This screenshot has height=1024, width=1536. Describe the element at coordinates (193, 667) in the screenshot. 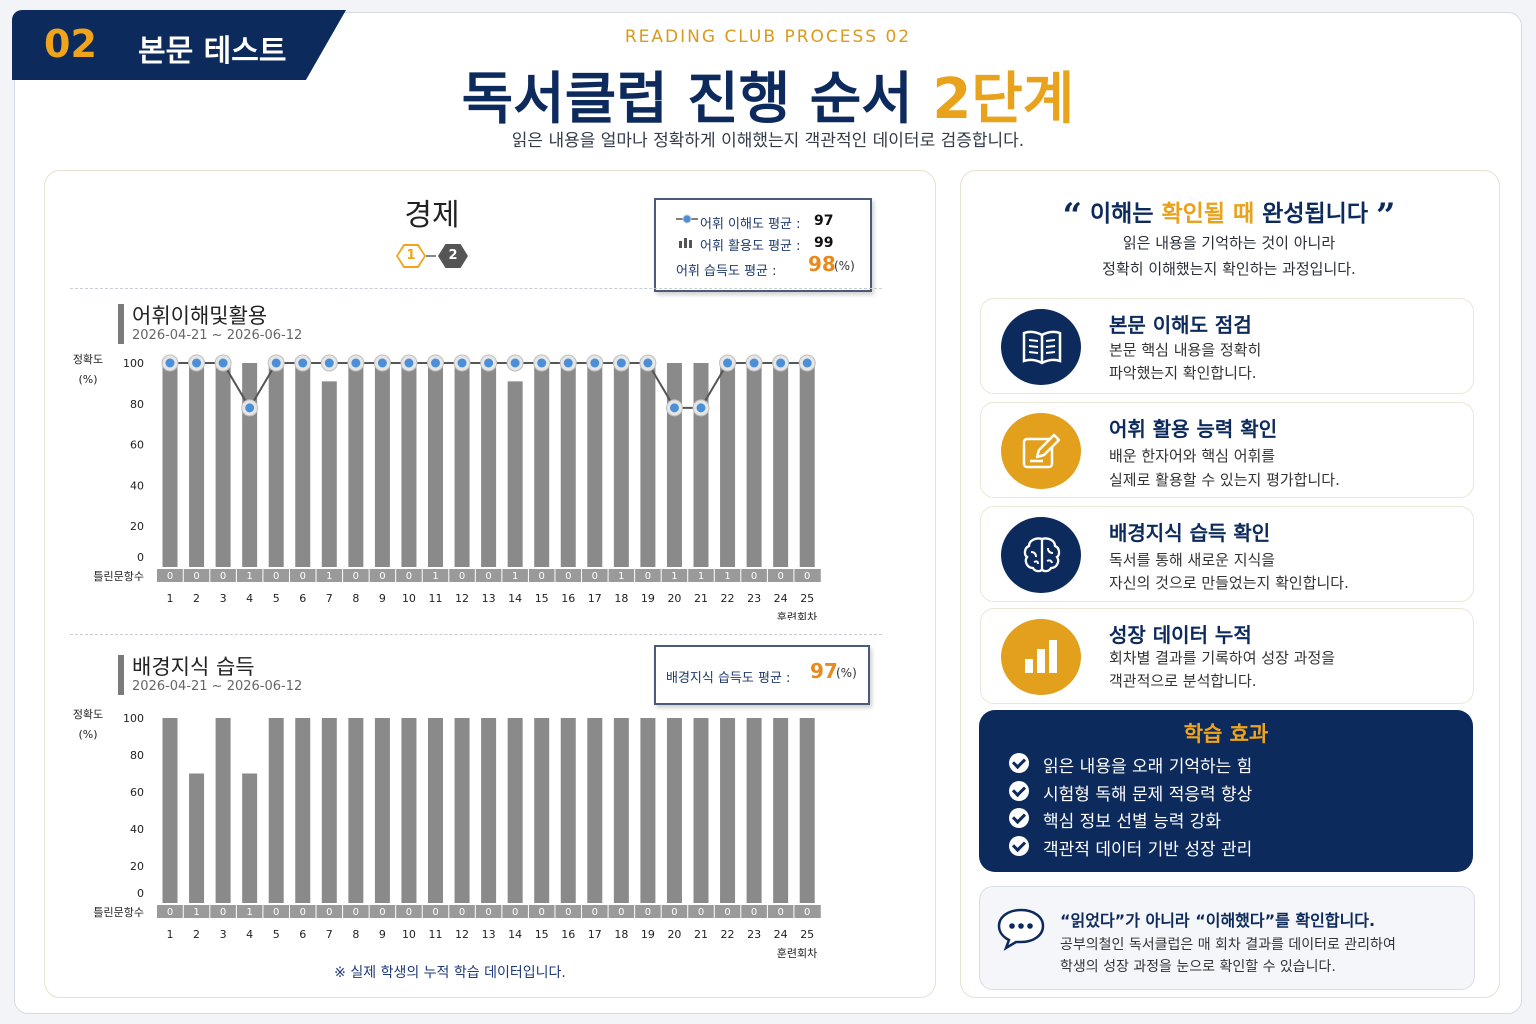

I see `chart2-title: 배경지식 습득` at that location.